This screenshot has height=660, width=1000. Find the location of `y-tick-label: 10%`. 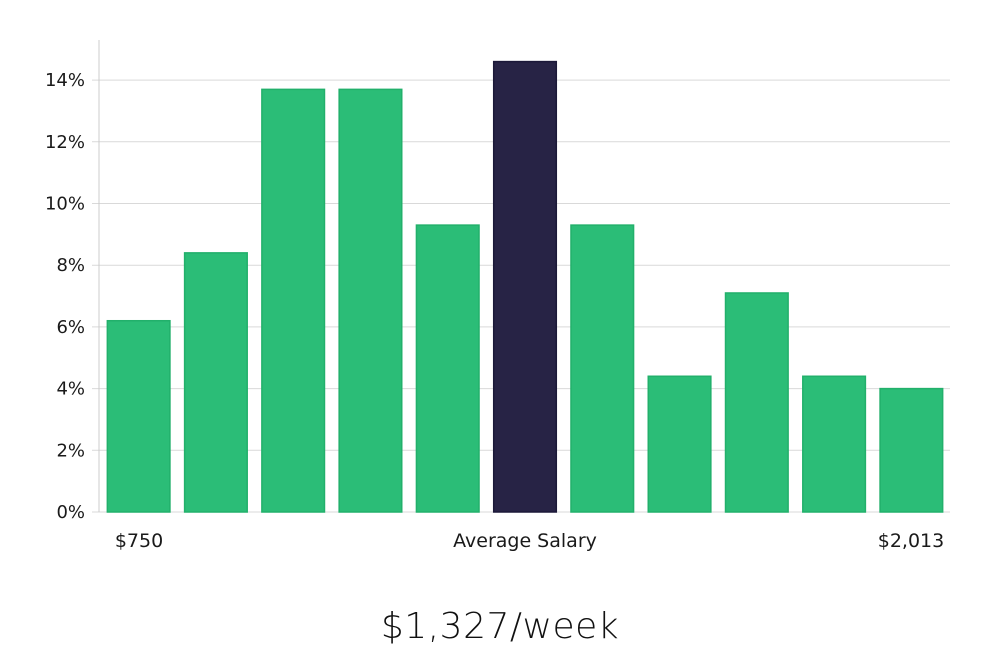

y-tick-label: 10% is located at coordinates (65, 204).